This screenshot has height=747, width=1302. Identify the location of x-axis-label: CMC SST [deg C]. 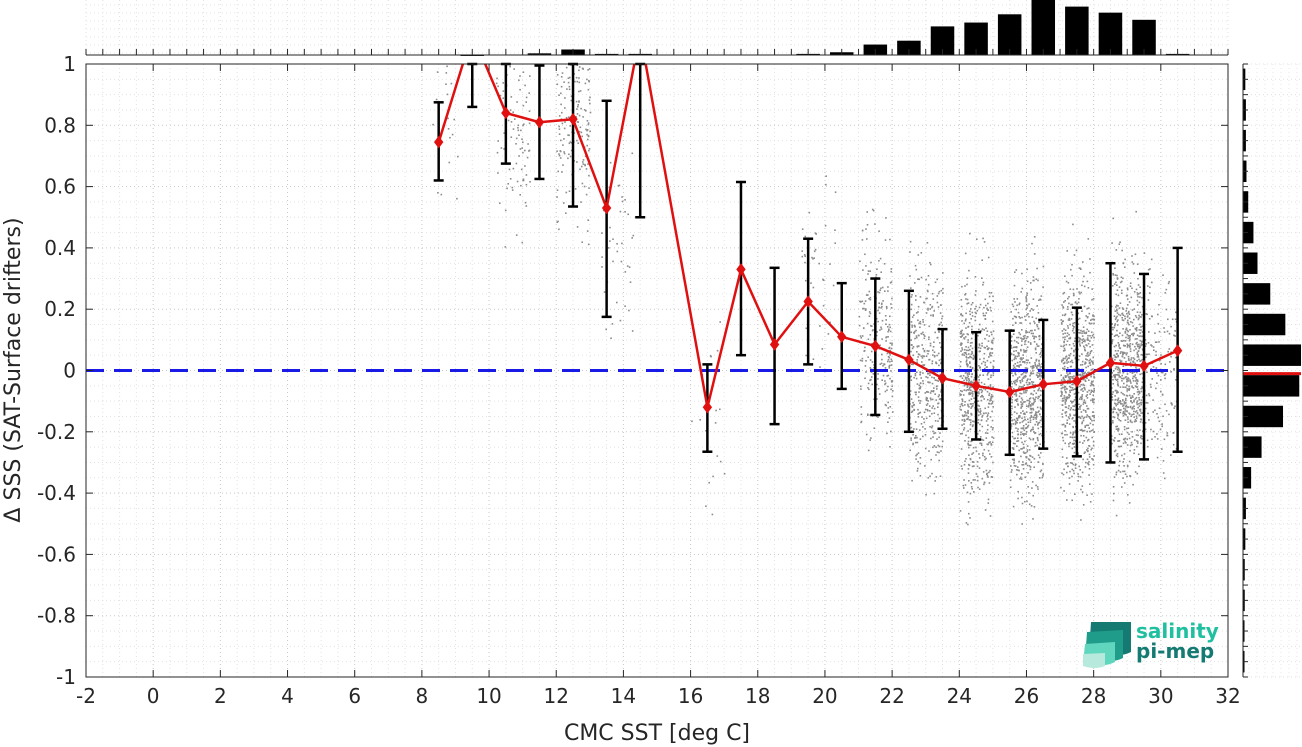
(657, 733).